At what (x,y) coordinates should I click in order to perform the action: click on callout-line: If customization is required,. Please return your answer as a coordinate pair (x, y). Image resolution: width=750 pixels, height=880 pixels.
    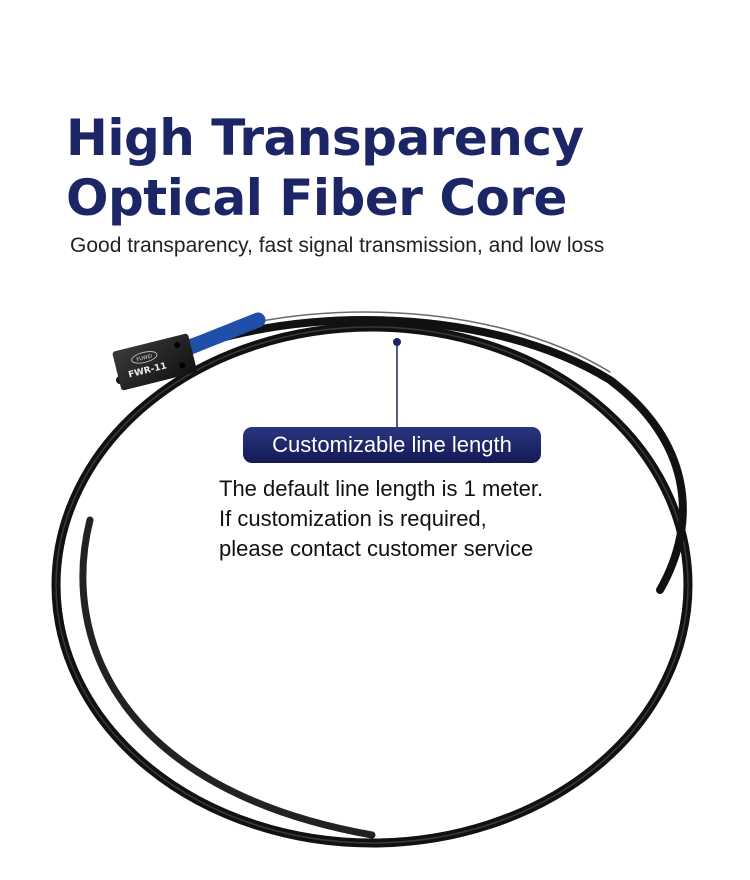
    Looking at the image, I should click on (353, 518).